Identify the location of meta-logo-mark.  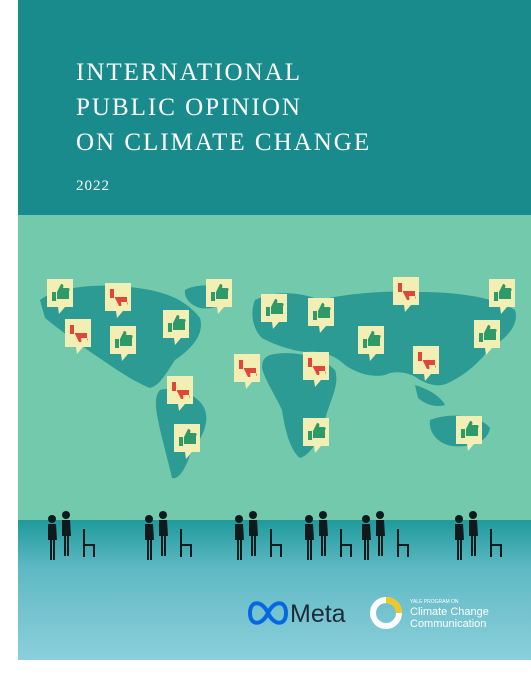
(268, 613).